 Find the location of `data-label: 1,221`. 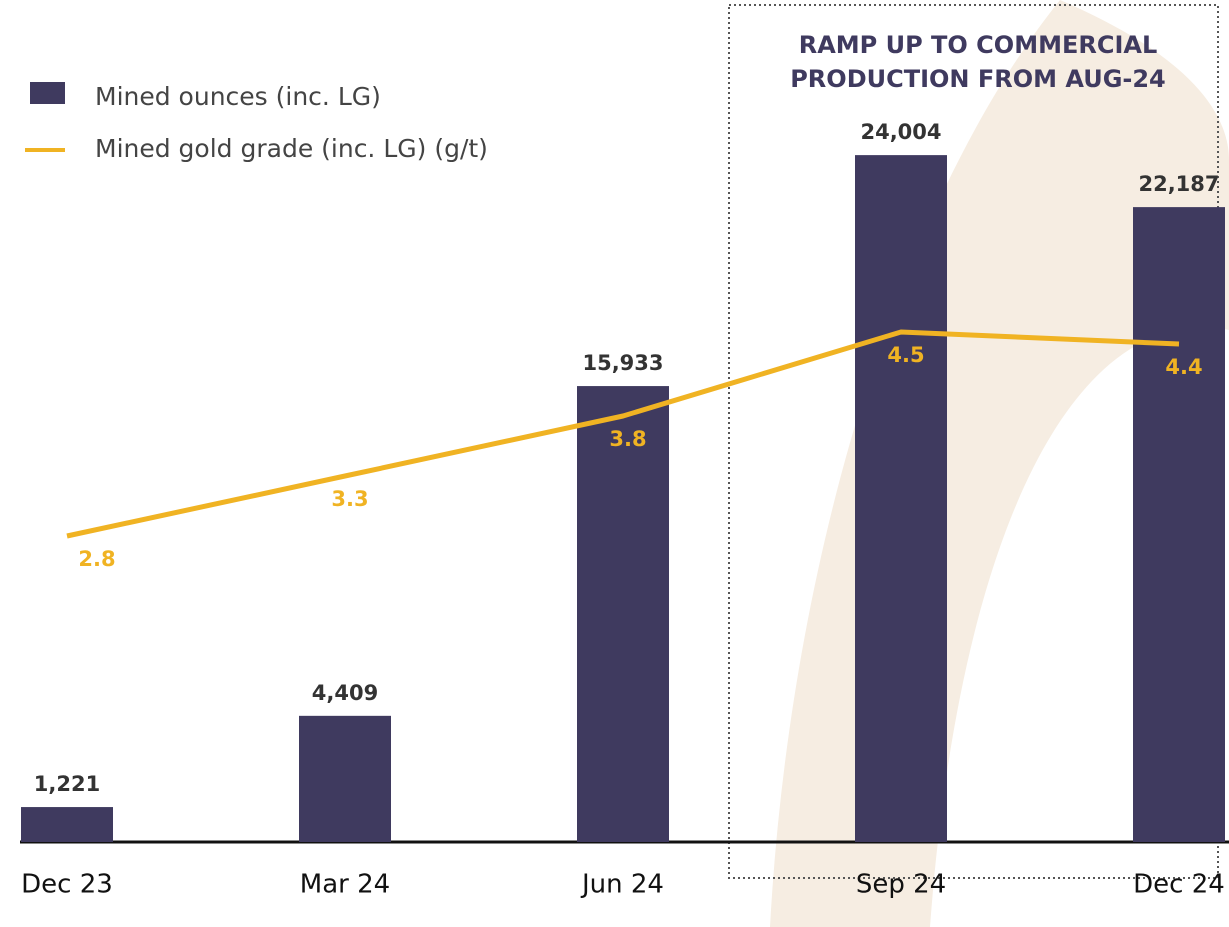

data-label: 1,221 is located at coordinates (67, 784).